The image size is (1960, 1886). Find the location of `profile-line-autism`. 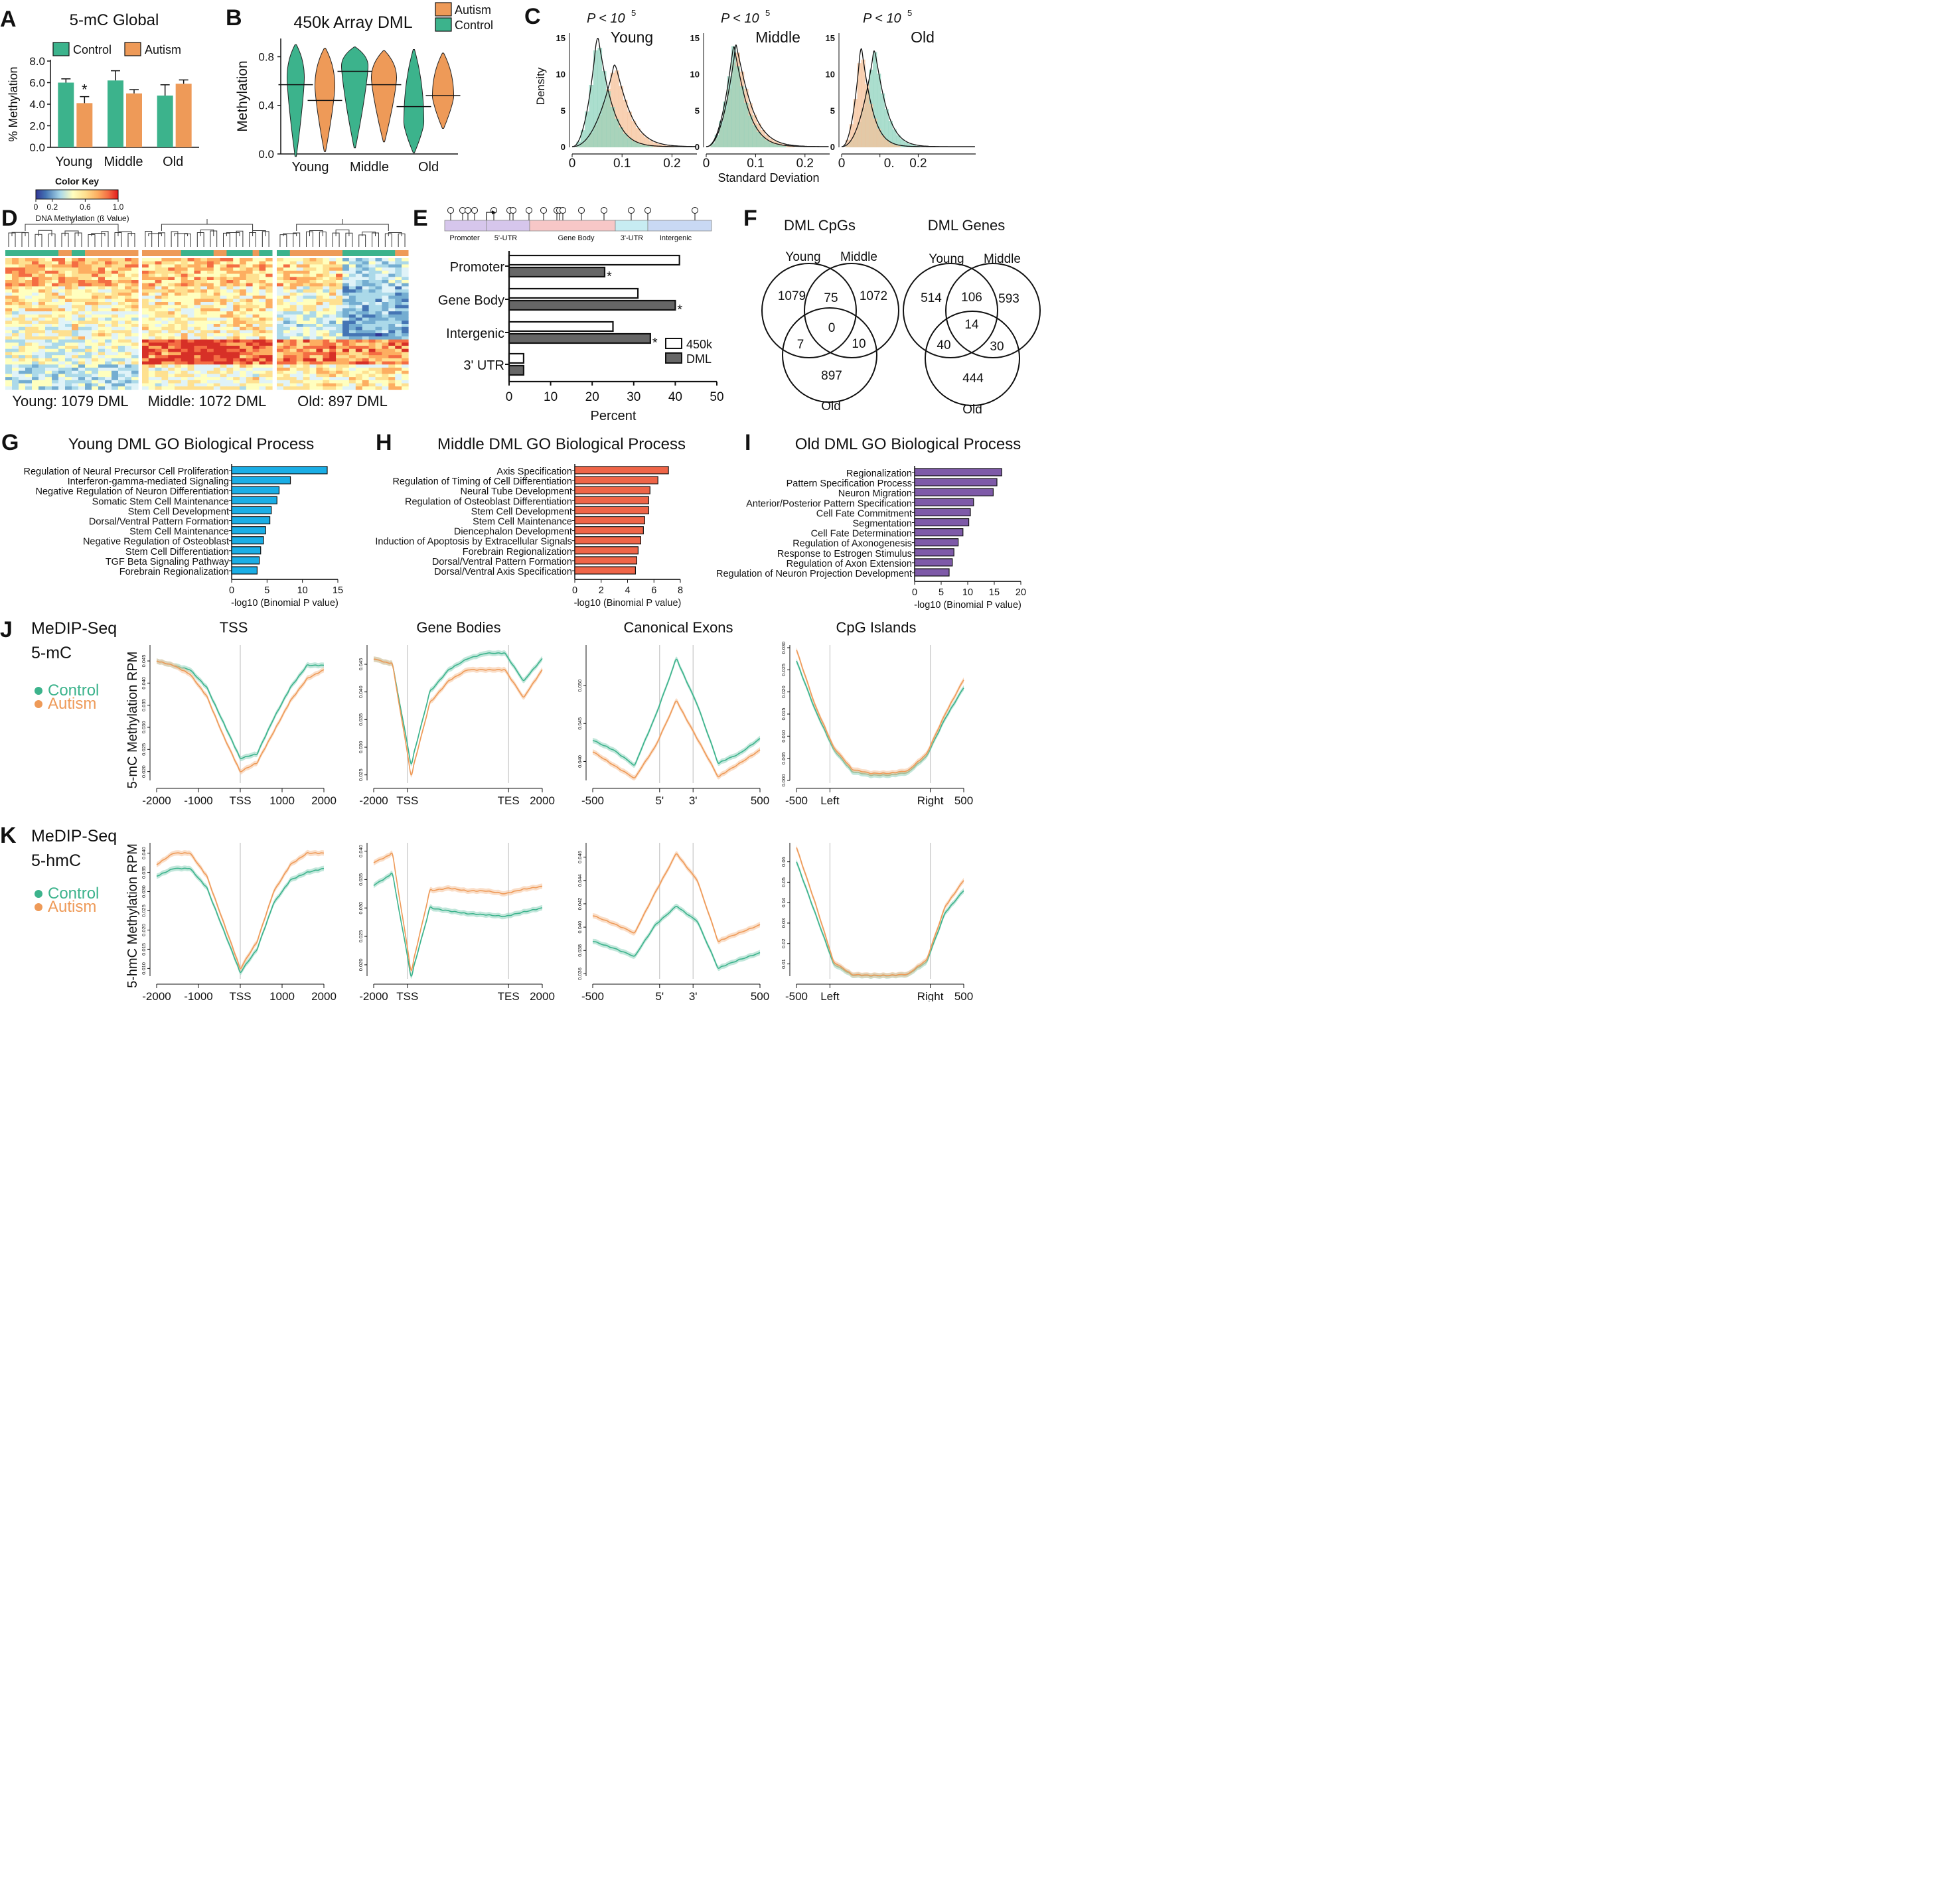

profile-line-autism is located at coordinates (676, 897).